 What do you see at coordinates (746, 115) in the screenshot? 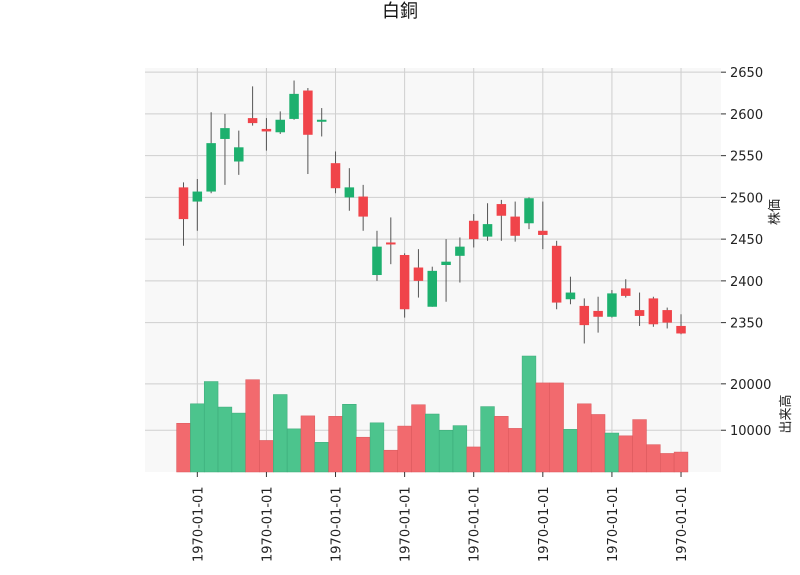
I see `price-tick-label: 2600` at bounding box center [746, 115].